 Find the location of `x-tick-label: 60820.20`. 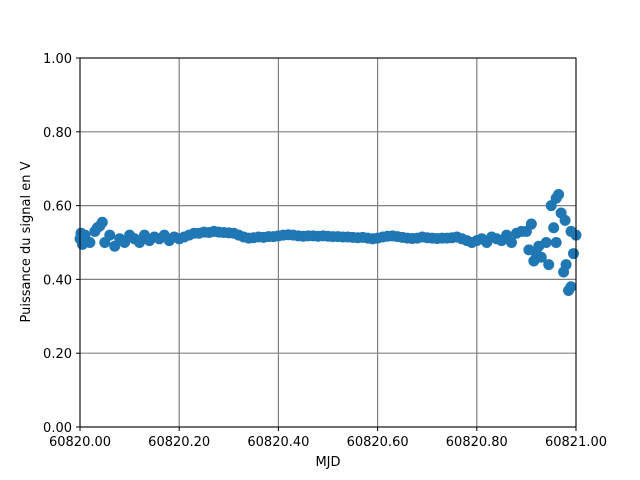

x-tick-label: 60820.20 is located at coordinates (179, 442).